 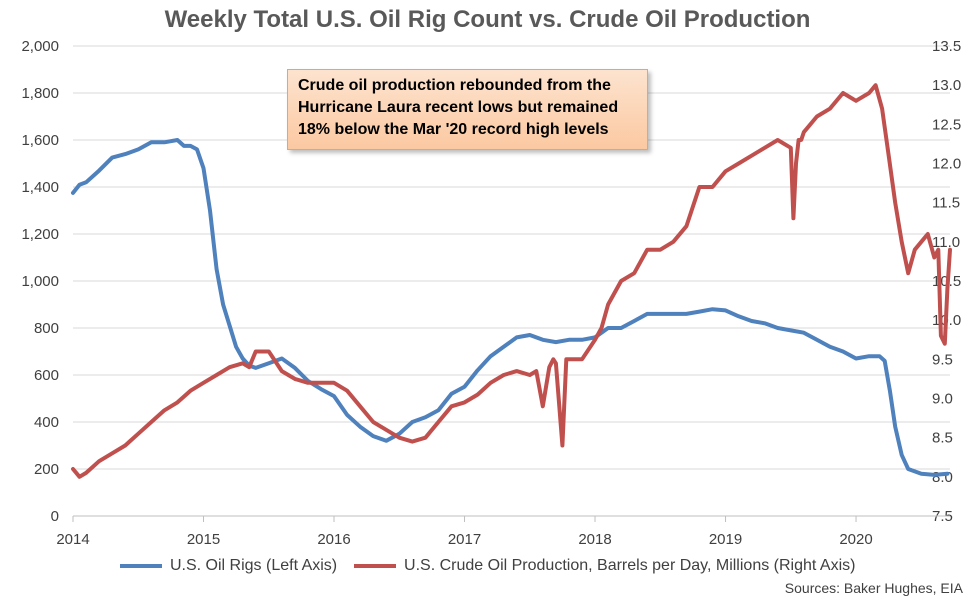 What do you see at coordinates (40, 46) in the screenshot?
I see `y-left-tick-label: 2,000` at bounding box center [40, 46].